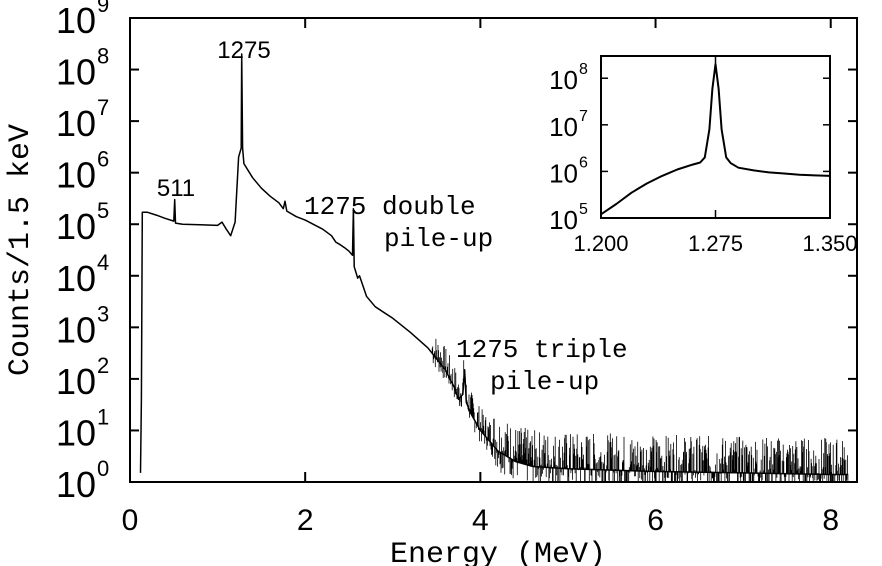 The width and height of the screenshot is (882, 566). I want to click on main-x-tick-label: 8, so click(830, 520).